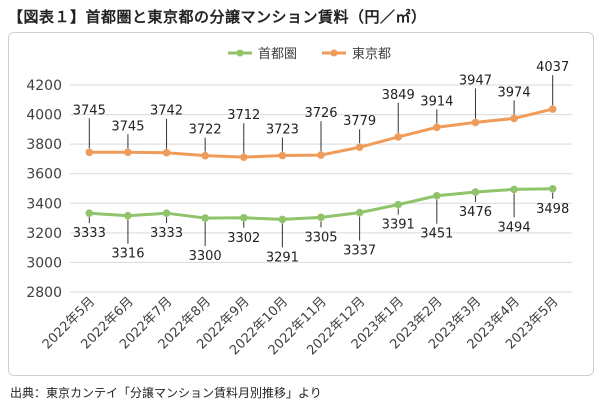 The width and height of the screenshot is (600, 410). Describe the element at coordinates (398, 95) in the screenshot. I see `data-label-tokyo: 3849` at that location.